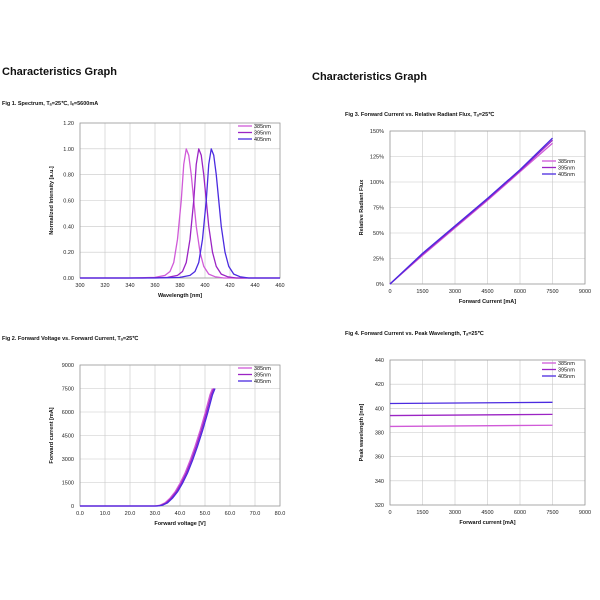  What do you see at coordinates (369, 77) in the screenshot?
I see `page-heading-right: Characteristics Graph` at bounding box center [369, 77].